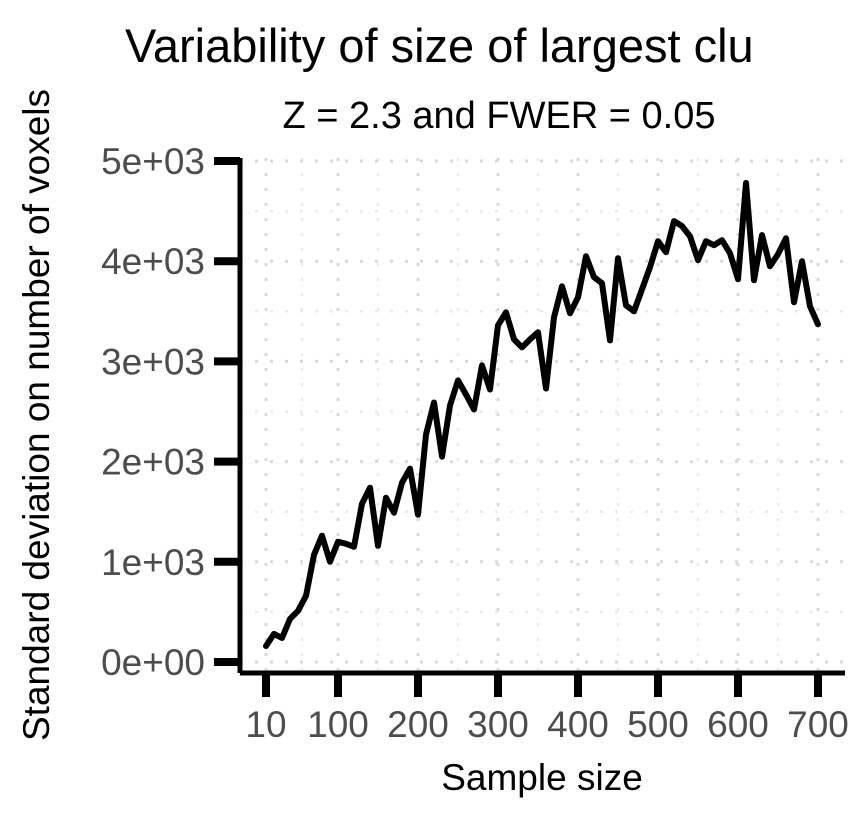  What do you see at coordinates (153, 161) in the screenshot?
I see `y-tick-label: 5e+03` at bounding box center [153, 161].